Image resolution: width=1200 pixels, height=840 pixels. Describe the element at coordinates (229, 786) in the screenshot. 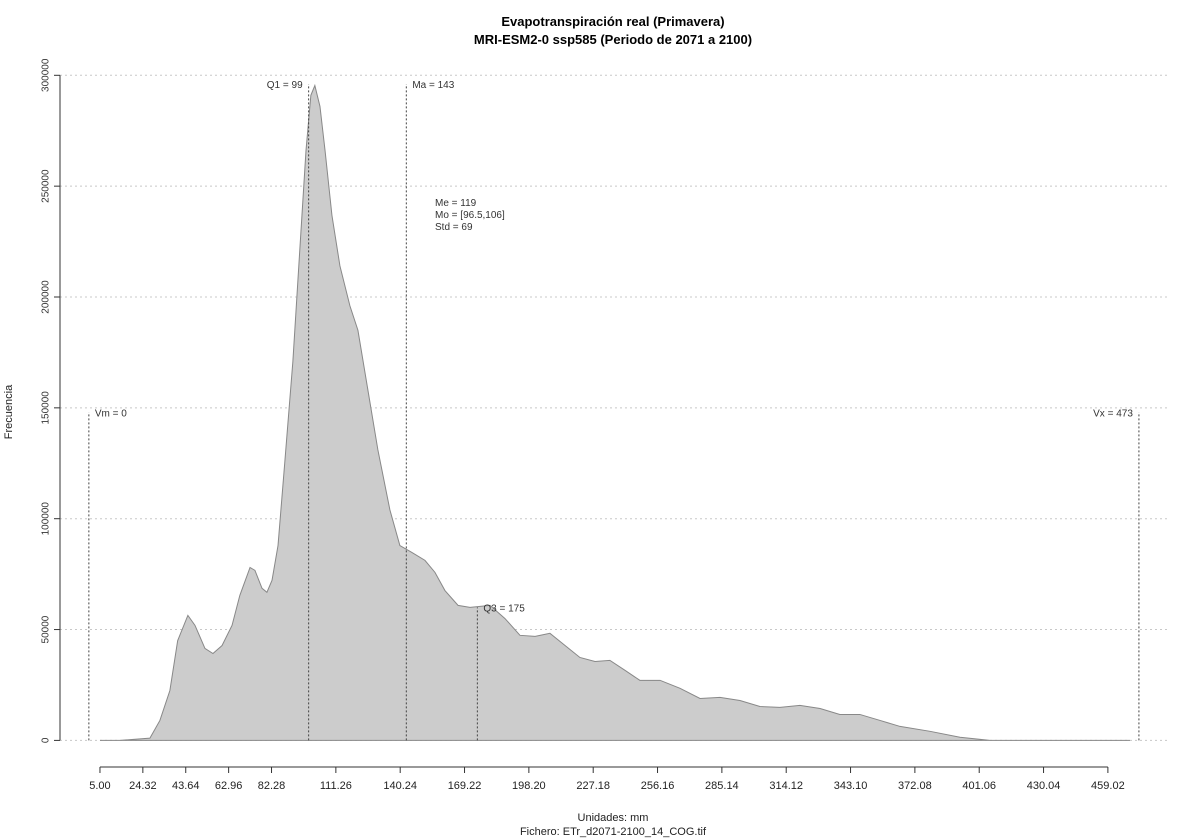

I see `x-tick-label: 62.96` at that location.